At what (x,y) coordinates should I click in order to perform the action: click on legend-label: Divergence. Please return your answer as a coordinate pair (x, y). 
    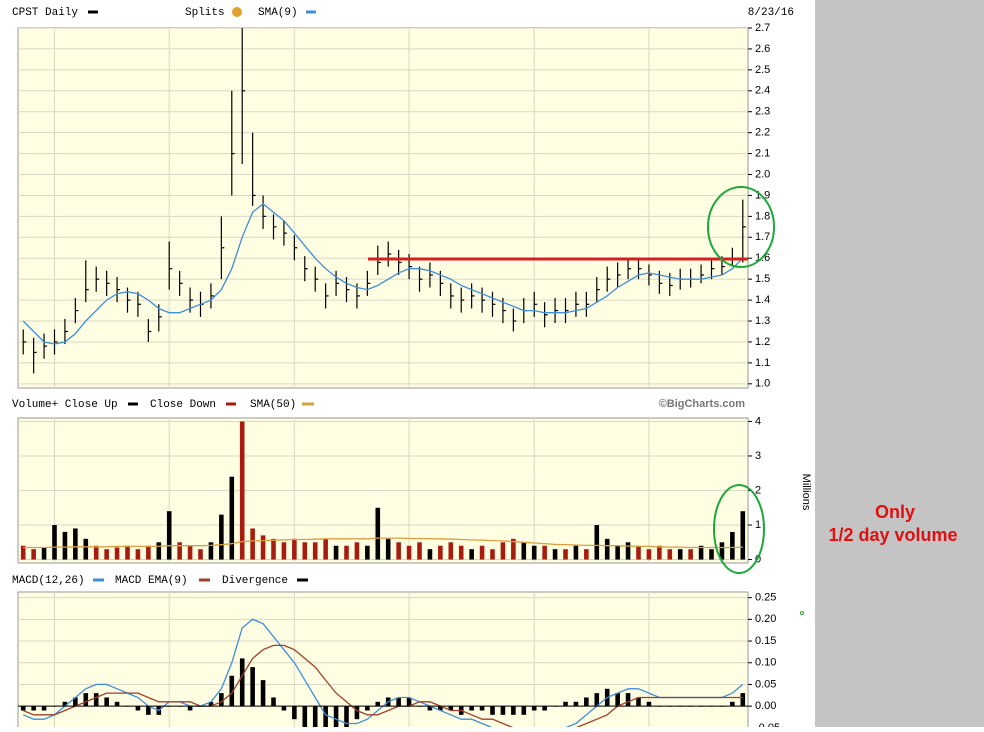
    Looking at the image, I should click on (255, 581).